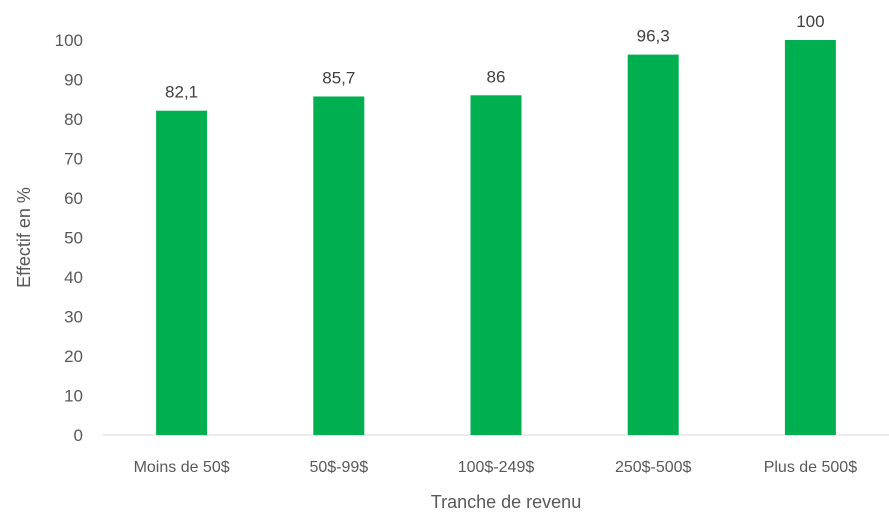  Describe the element at coordinates (811, 467) in the screenshot. I see `x-tick-label: Plus de 500$` at that location.